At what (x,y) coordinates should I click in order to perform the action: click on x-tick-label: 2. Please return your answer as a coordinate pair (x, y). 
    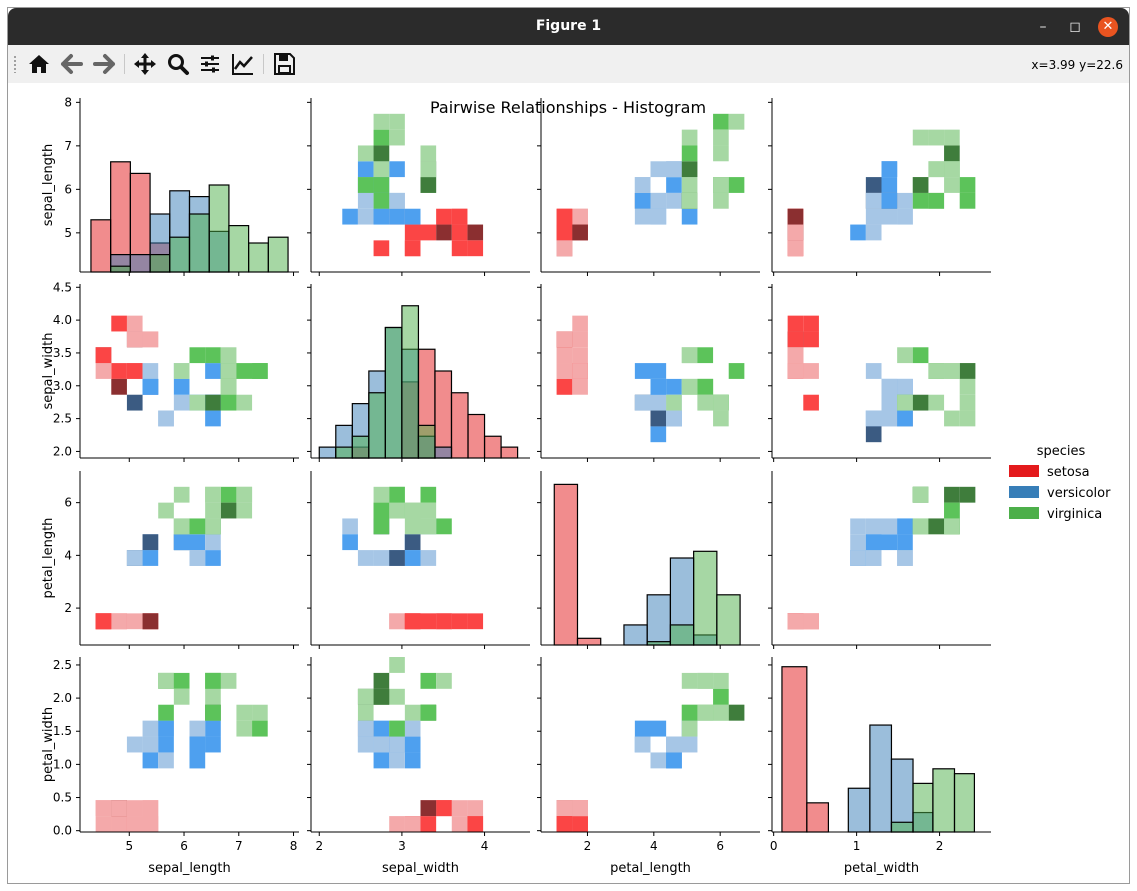
    Looking at the image, I should click on (319, 846).